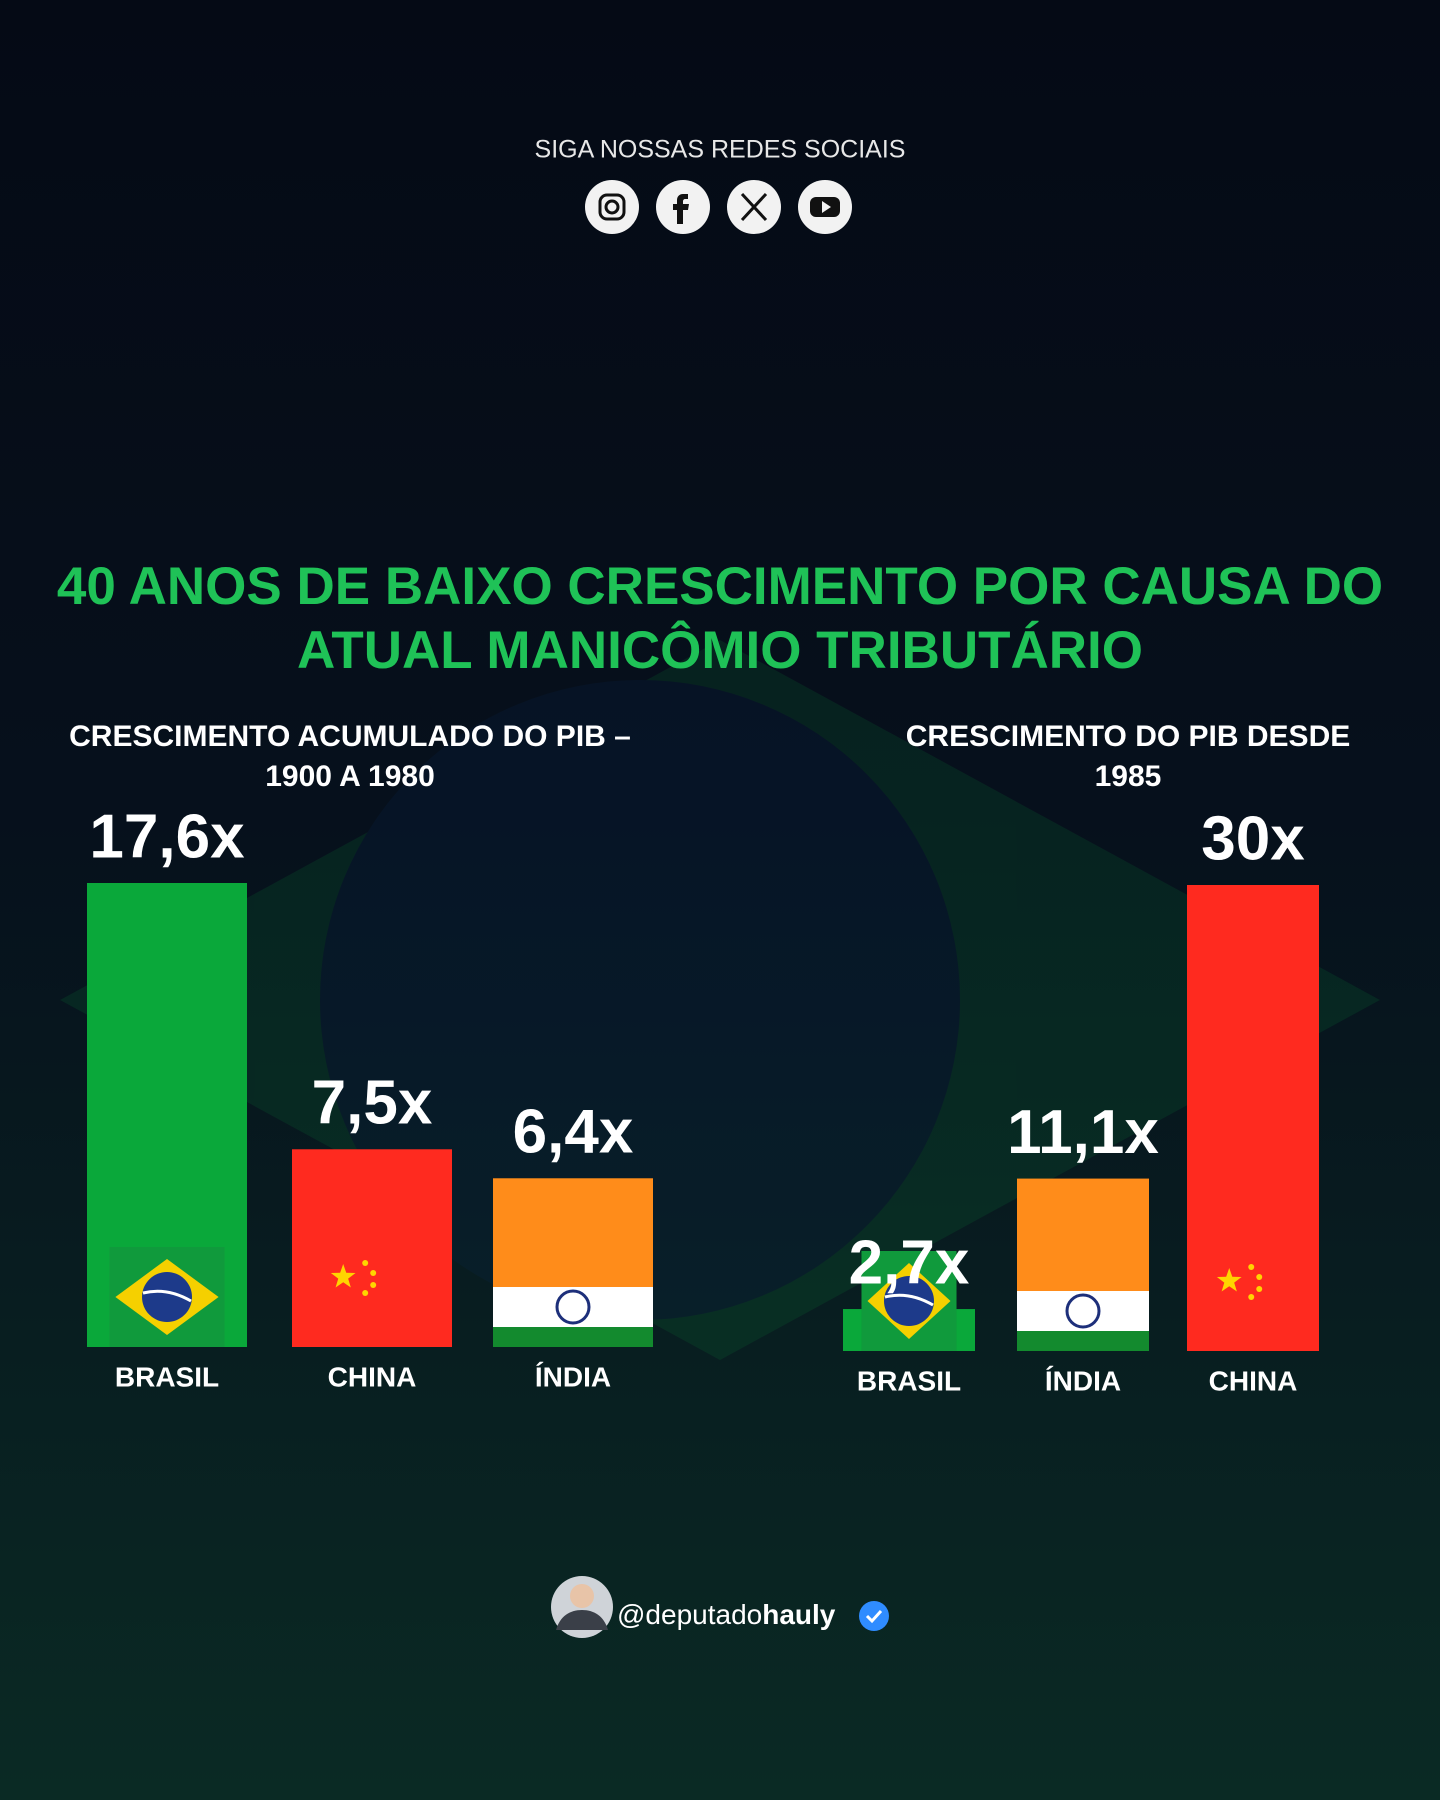 The width and height of the screenshot is (1440, 1800). I want to click on instagram-icon, so click(612, 207).